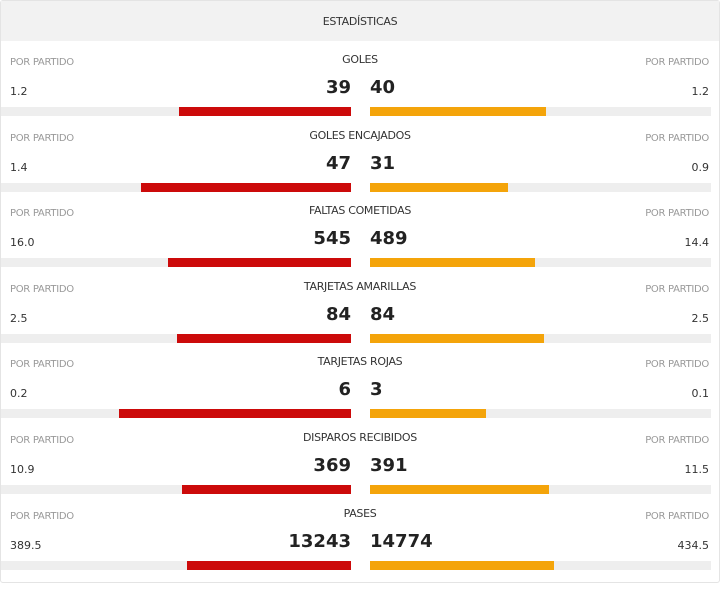  What do you see at coordinates (22, 469) in the screenshot?
I see `home-per-match: 10.9` at bounding box center [22, 469].